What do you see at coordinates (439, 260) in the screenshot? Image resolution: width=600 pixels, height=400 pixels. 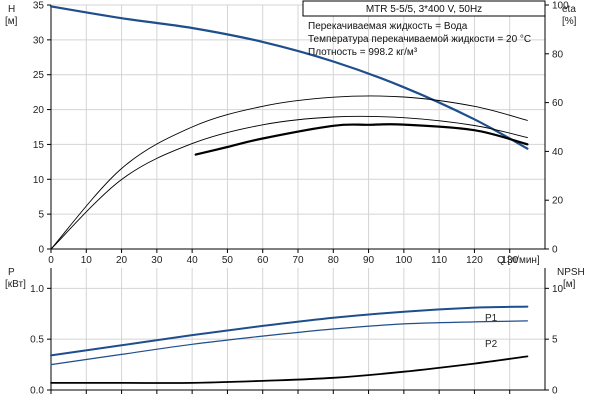 I see `tick-label-bottom: 110` at bounding box center [439, 260].